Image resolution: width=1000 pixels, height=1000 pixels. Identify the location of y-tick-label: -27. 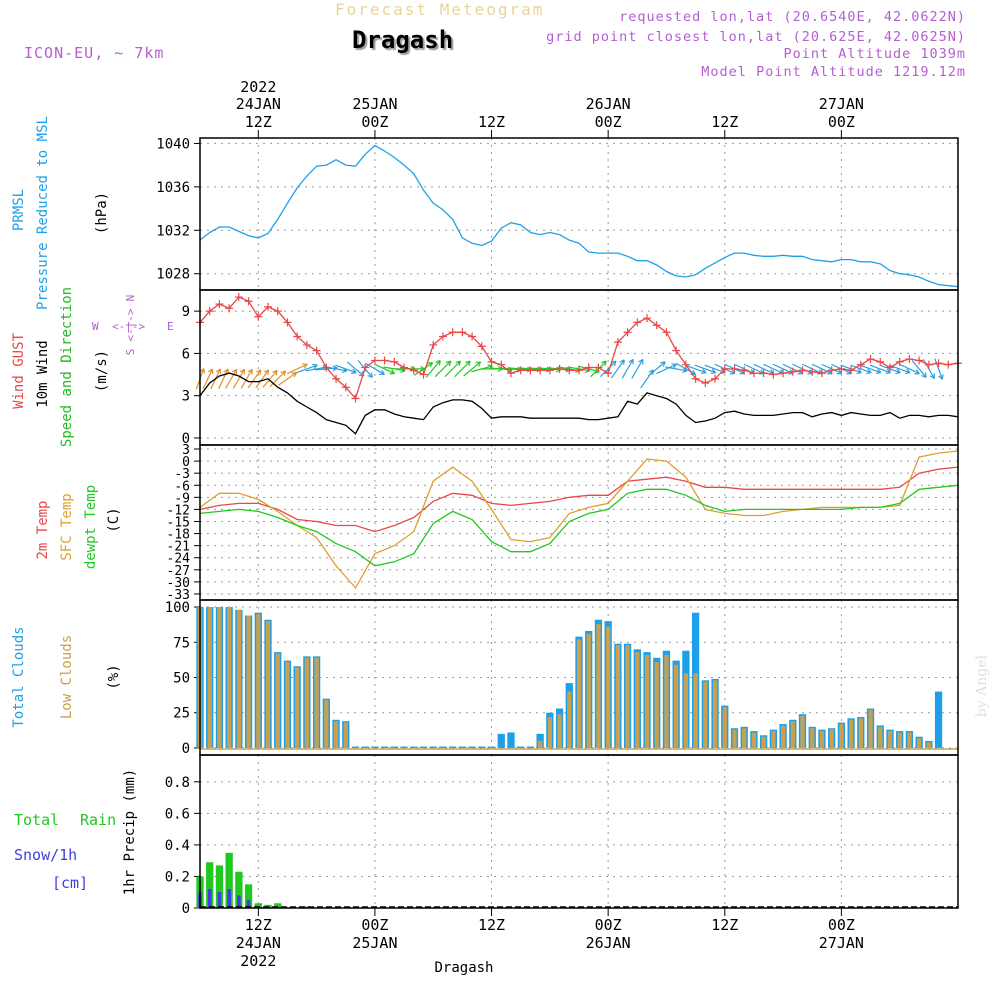
(178, 571).